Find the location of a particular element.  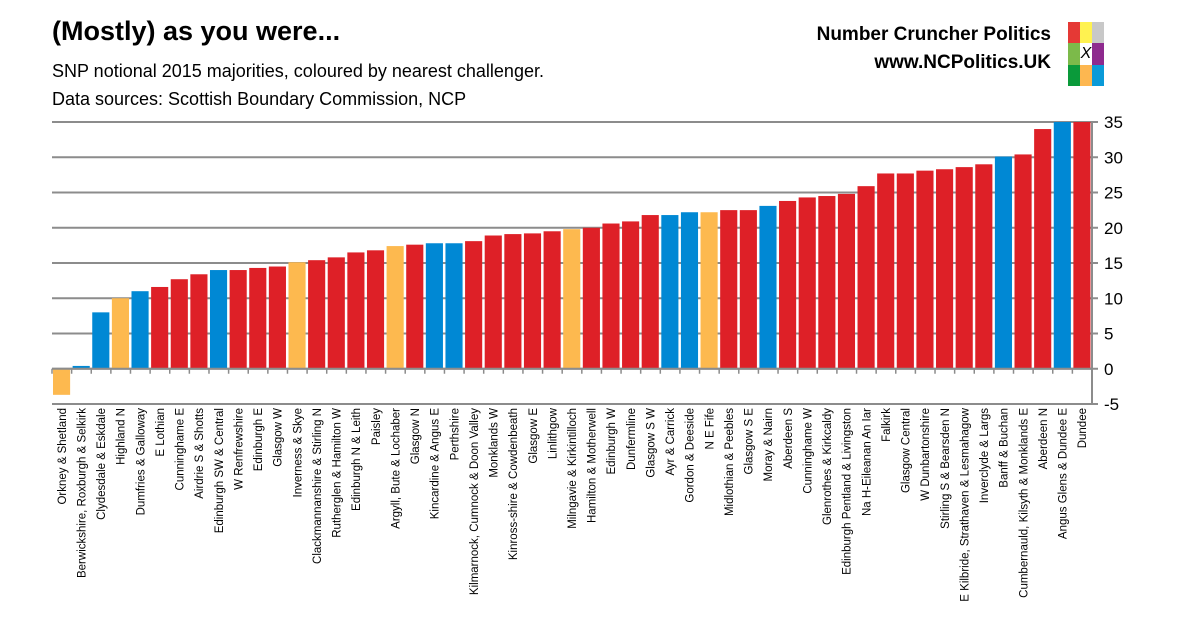

x-tick-label: Midlothian & Peebles is located at coordinates (730, 462).